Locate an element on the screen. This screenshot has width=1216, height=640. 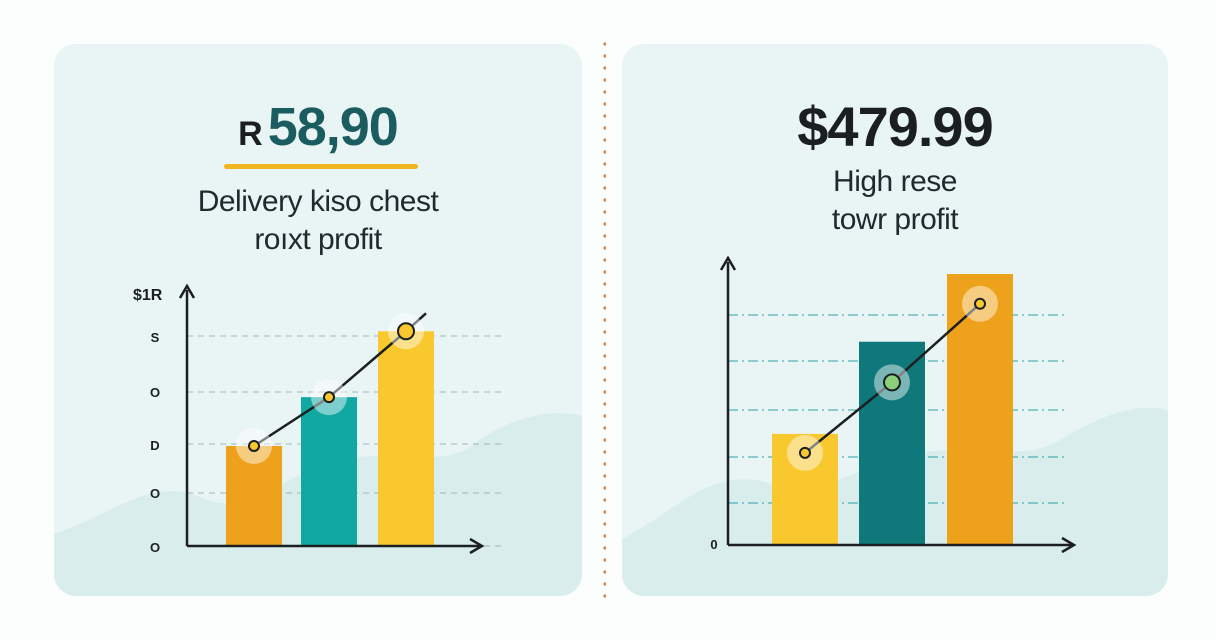
left-headline-value: 58,90 is located at coordinates (333, 127).